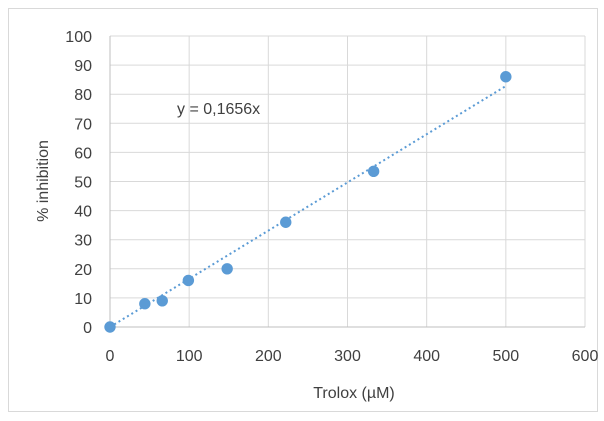 The image size is (604, 421). I want to click on y-tick-label: 50, so click(83, 183).